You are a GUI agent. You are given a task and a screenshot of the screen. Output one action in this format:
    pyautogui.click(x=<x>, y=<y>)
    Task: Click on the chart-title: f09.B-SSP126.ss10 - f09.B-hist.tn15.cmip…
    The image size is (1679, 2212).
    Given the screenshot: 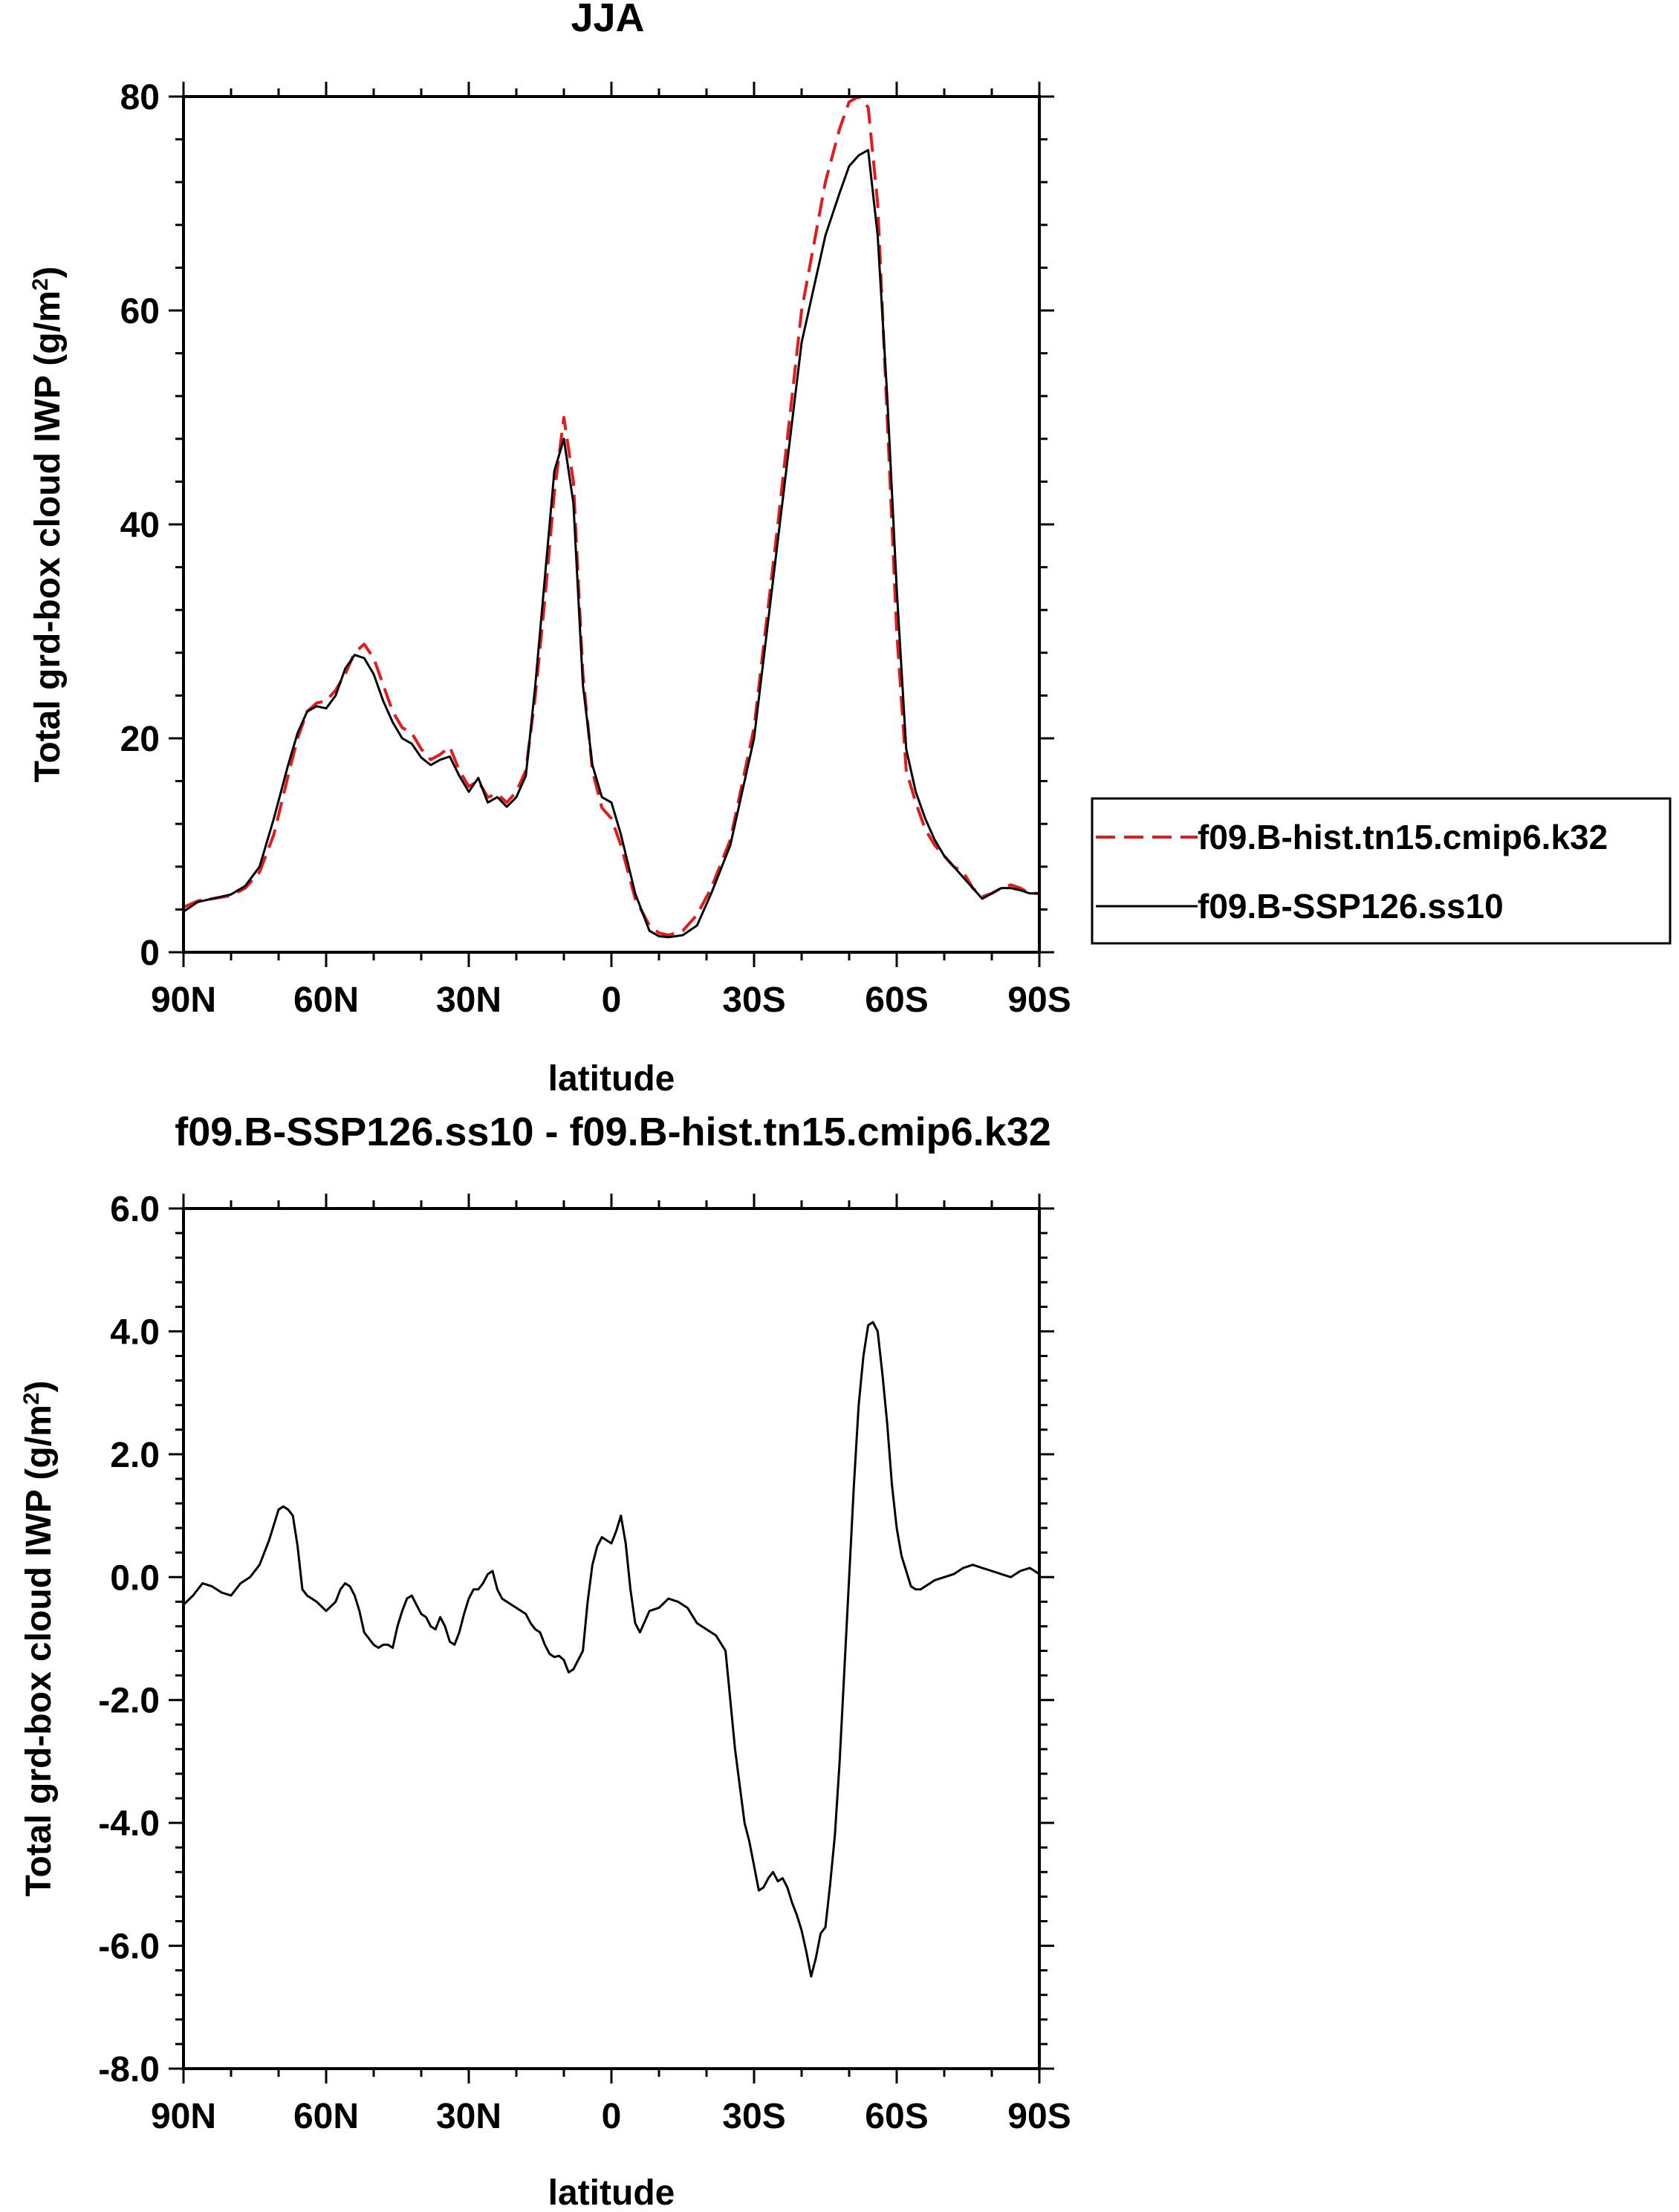 What is the action you would take?
    pyautogui.click(x=613, y=1132)
    